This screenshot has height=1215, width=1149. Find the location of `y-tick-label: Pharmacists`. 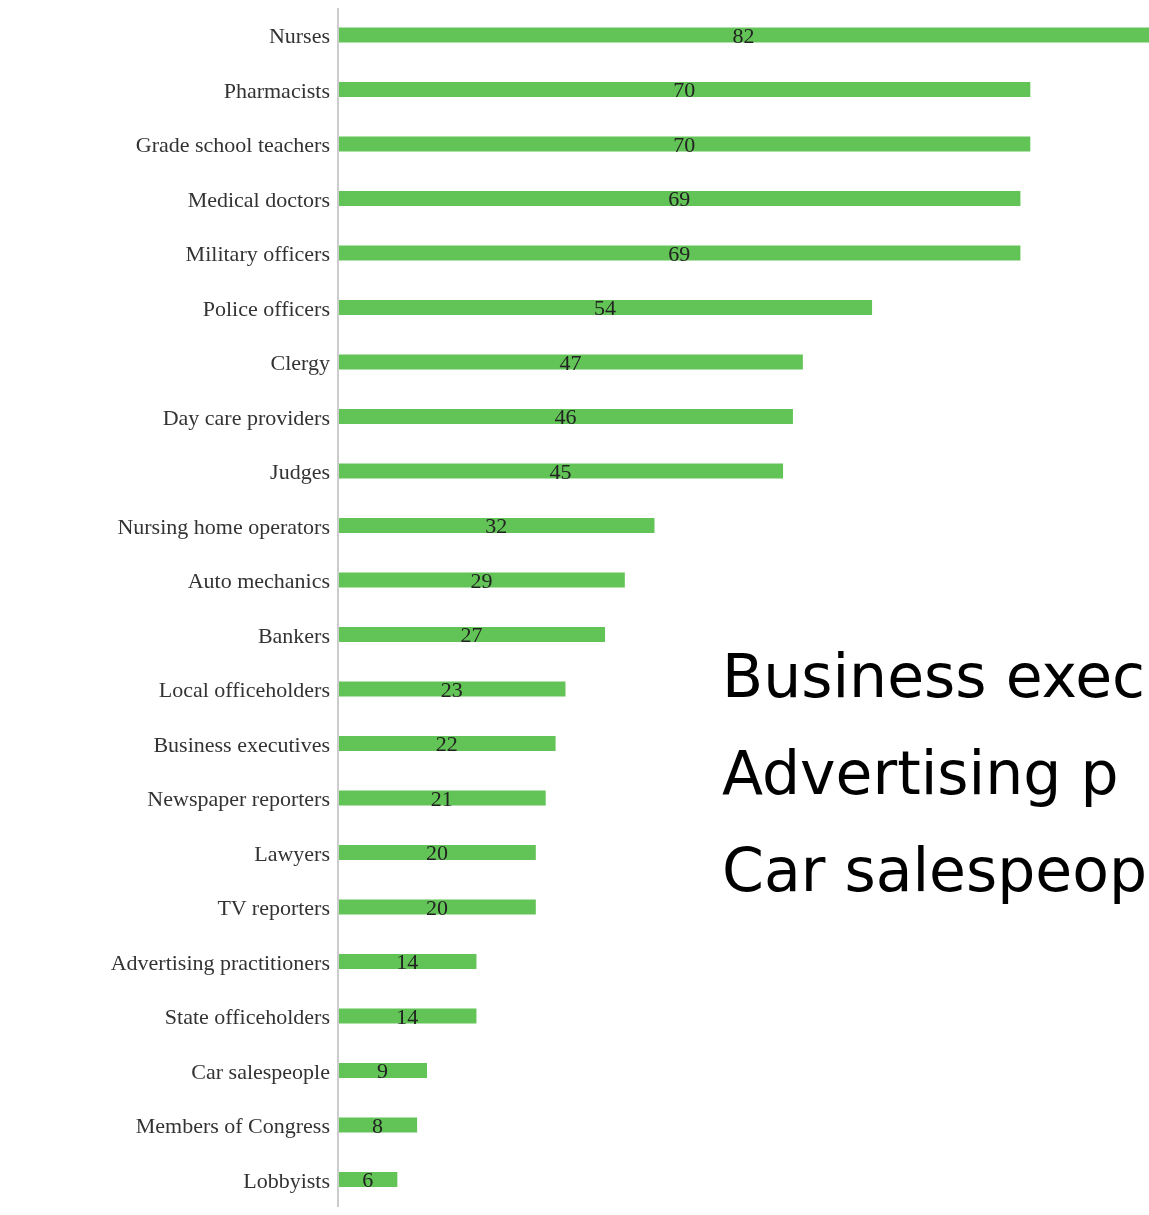

y-tick-label: Pharmacists is located at coordinates (276, 90).